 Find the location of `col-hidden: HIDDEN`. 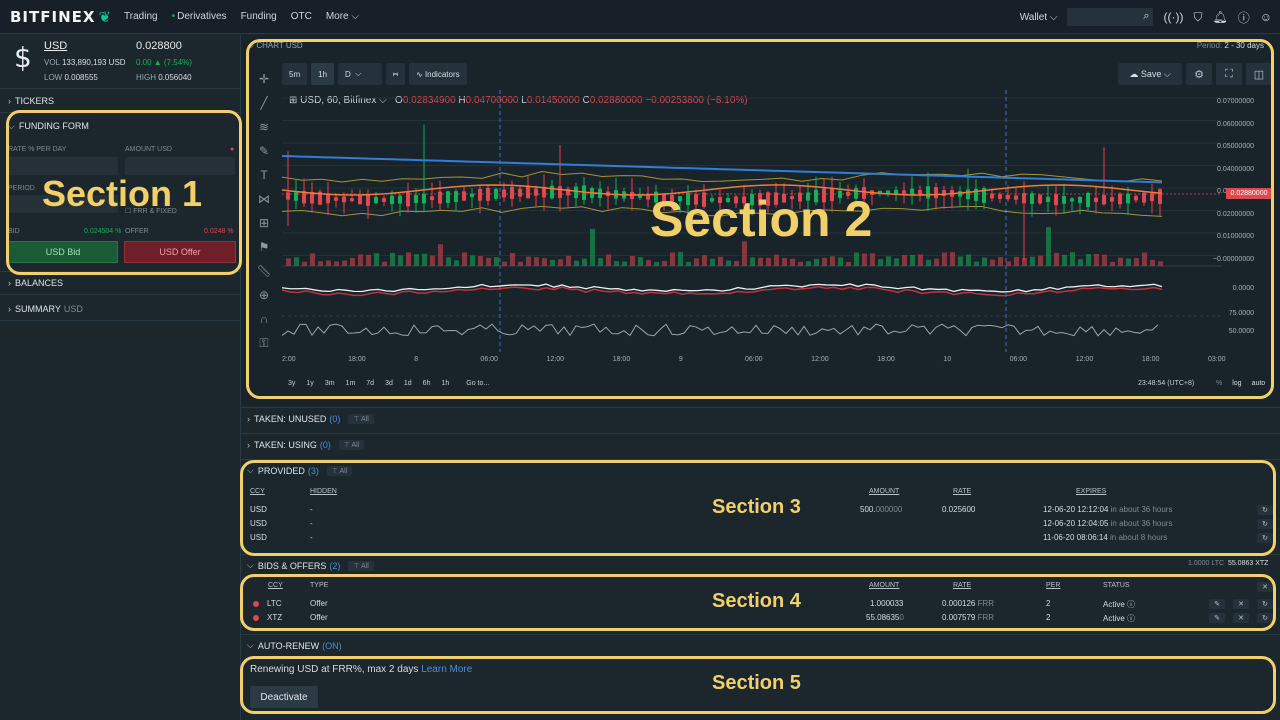

col-hidden: HIDDEN is located at coordinates (323, 491).